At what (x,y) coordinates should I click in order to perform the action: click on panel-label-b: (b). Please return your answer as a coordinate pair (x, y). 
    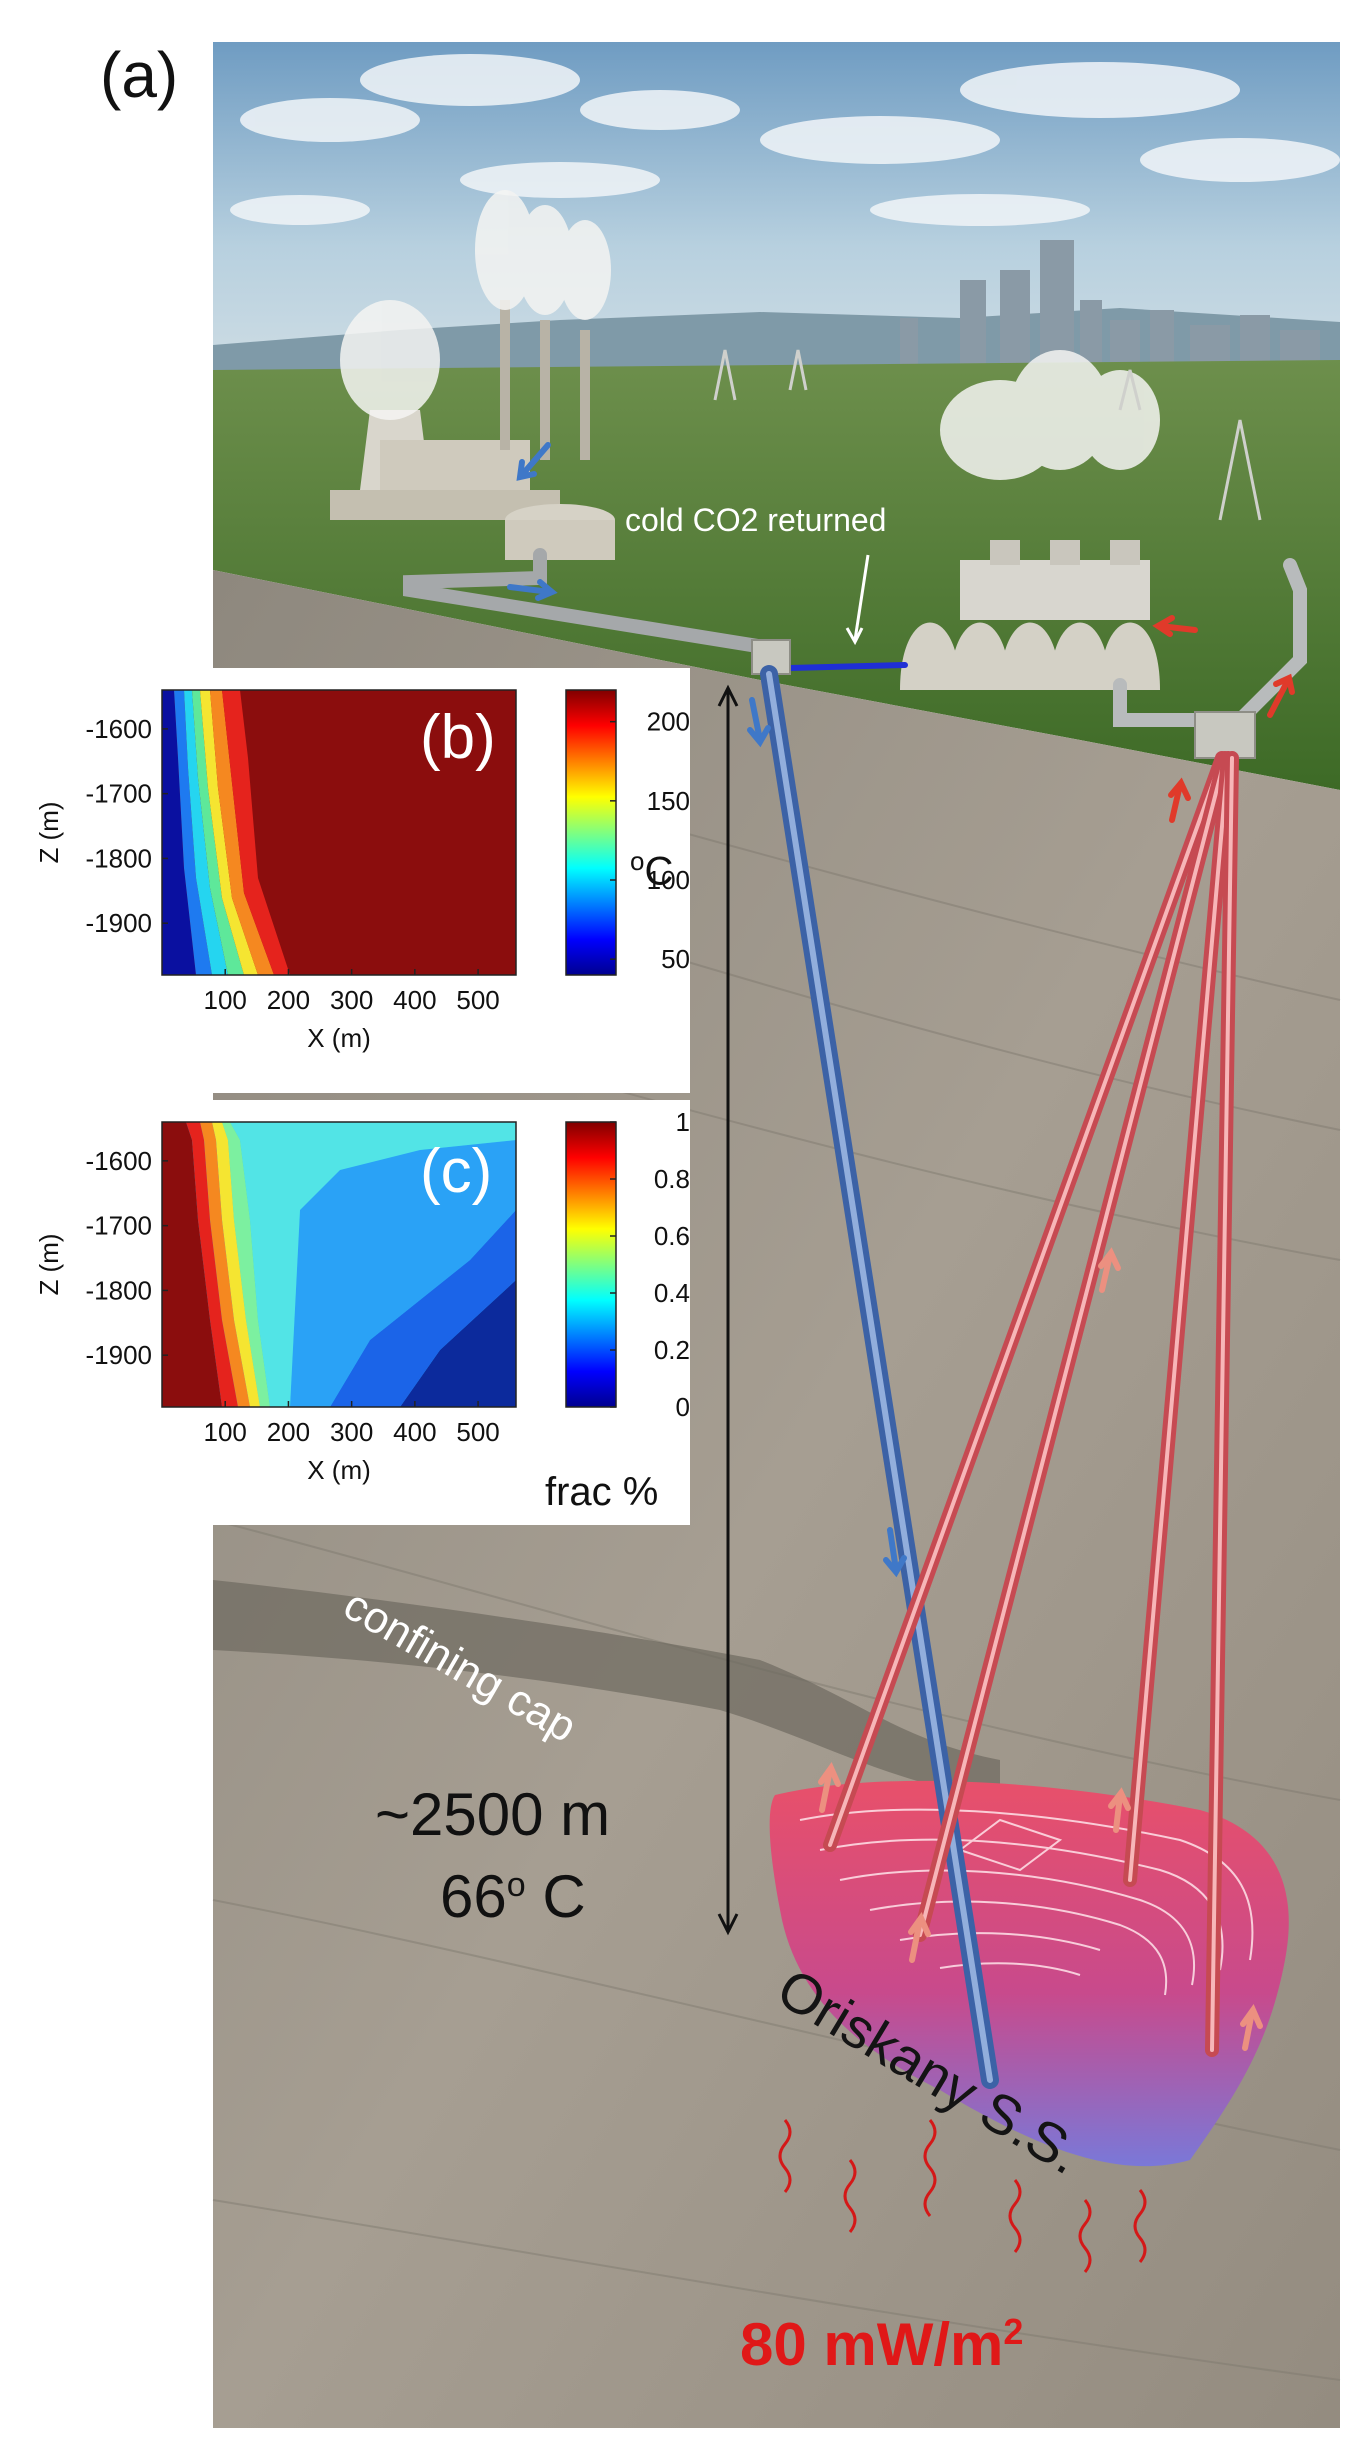
    Looking at the image, I should click on (458, 737).